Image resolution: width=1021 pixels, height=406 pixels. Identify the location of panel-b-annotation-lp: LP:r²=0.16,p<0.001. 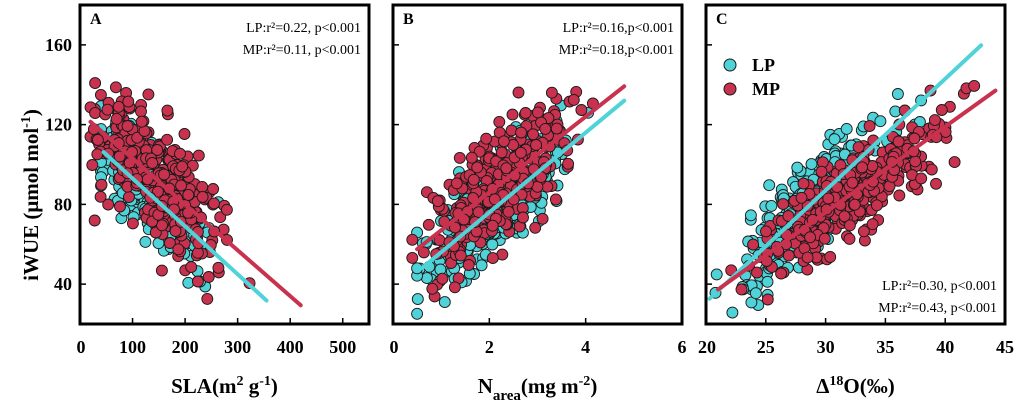
(618, 28).